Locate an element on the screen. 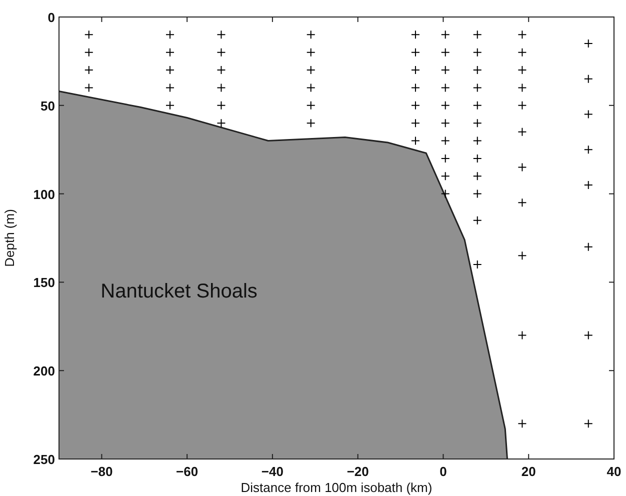  y-tick-label: 100 is located at coordinates (44, 194).